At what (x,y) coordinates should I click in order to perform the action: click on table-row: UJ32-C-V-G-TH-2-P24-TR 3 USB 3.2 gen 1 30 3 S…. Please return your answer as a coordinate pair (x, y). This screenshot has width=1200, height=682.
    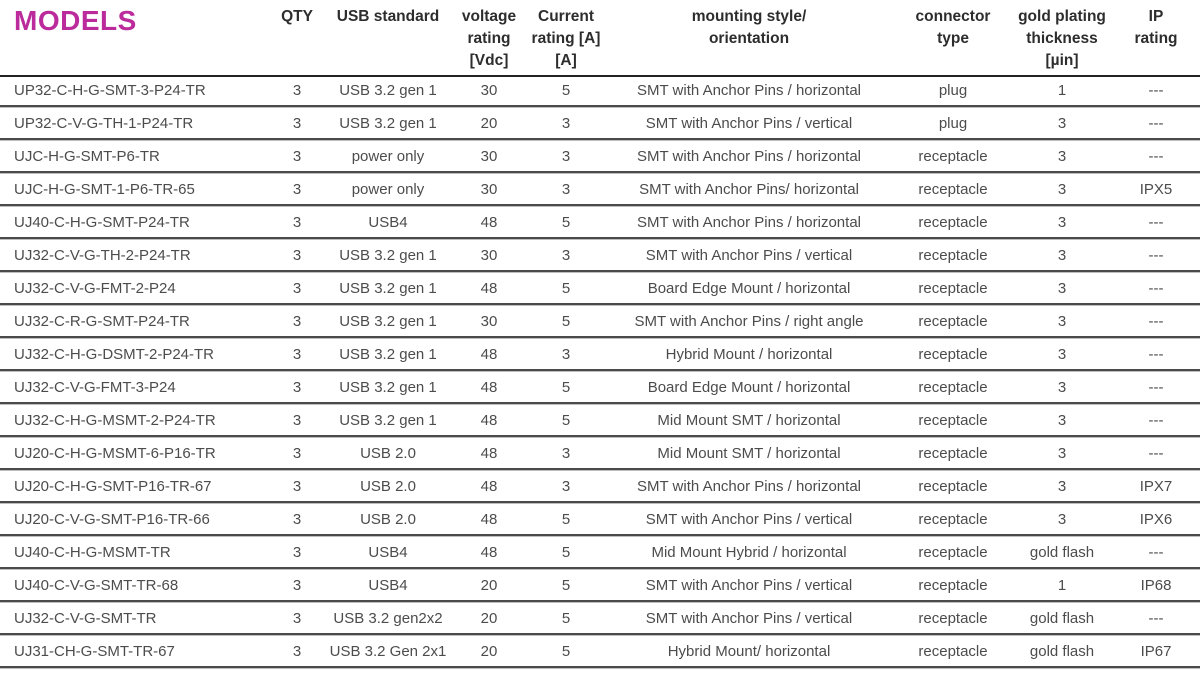
    Looking at the image, I should click on (600, 257).